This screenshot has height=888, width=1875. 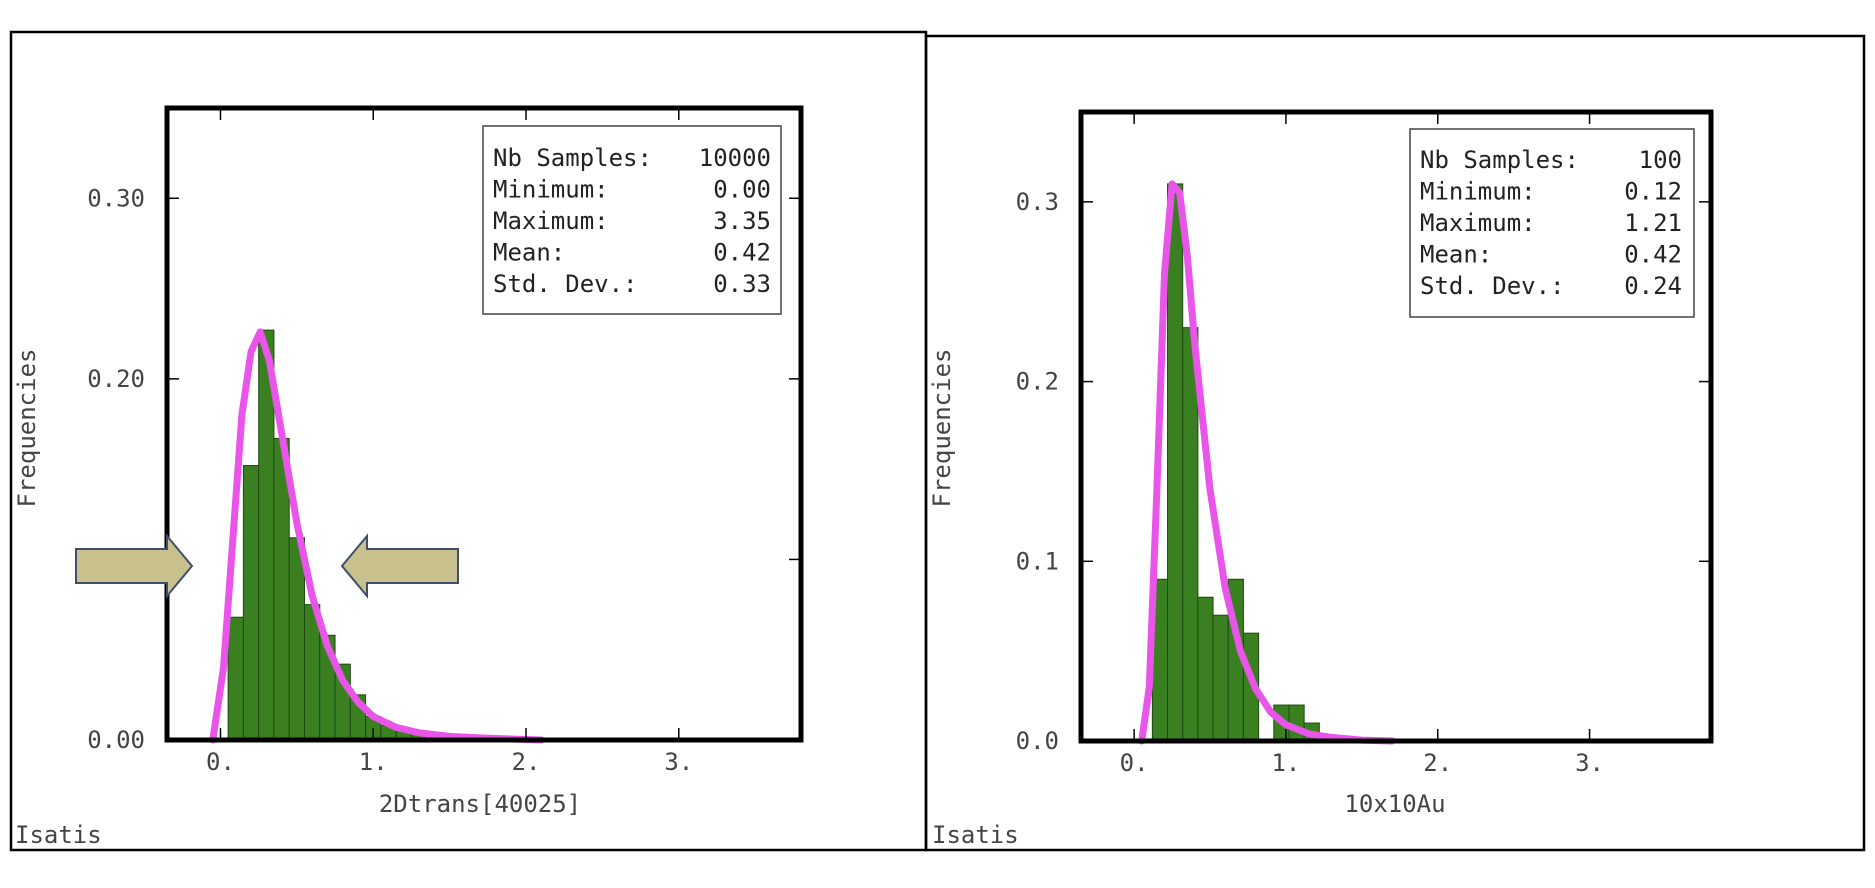 What do you see at coordinates (1037, 741) in the screenshot?
I see `y-tick-label: 0.0` at bounding box center [1037, 741].